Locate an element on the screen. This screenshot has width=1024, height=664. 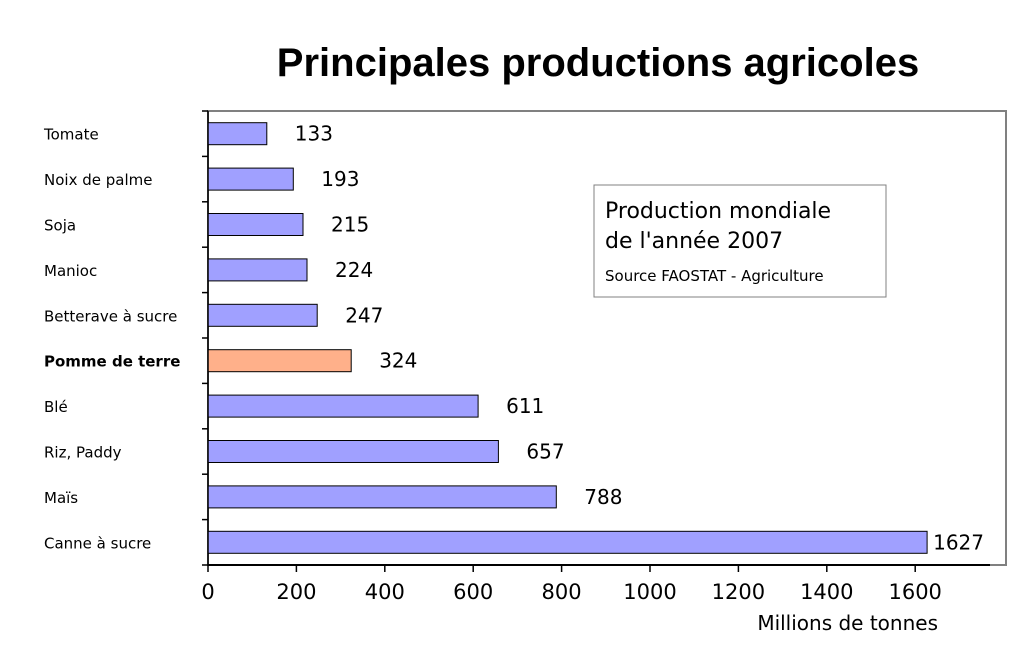
x-tick-label-0: 0 is located at coordinates (207, 592).